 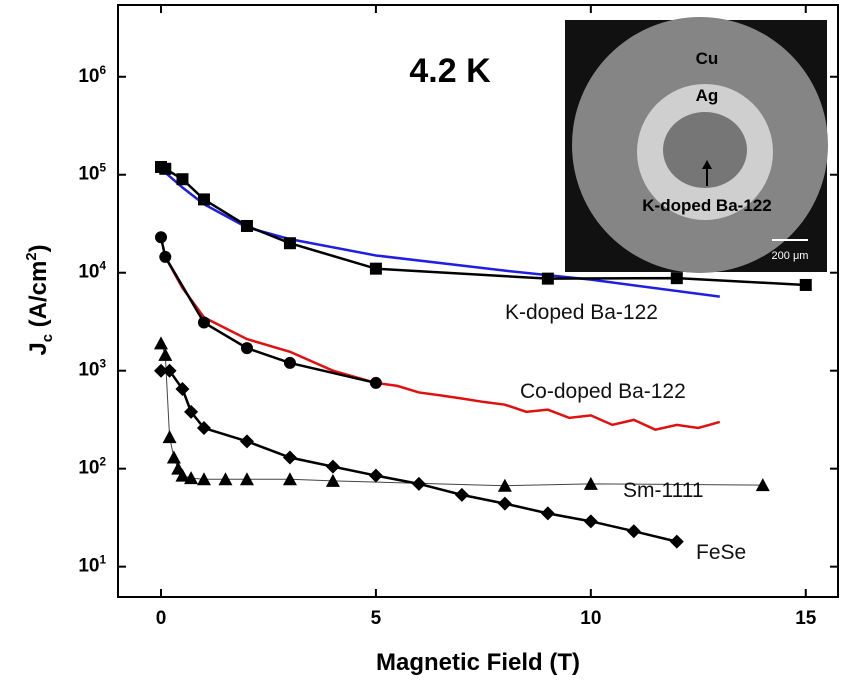 I want to click on x-tick-label: 0, so click(x=161, y=618).